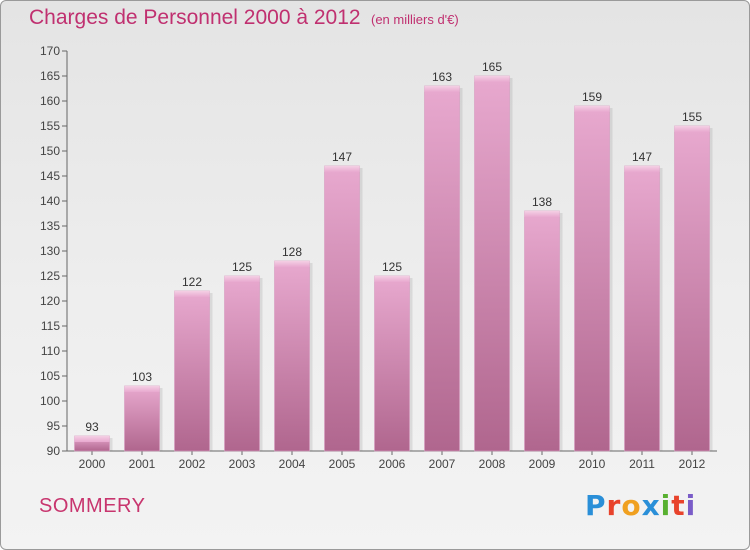  What do you see at coordinates (542, 202) in the screenshot?
I see `data-label: 138` at bounding box center [542, 202].